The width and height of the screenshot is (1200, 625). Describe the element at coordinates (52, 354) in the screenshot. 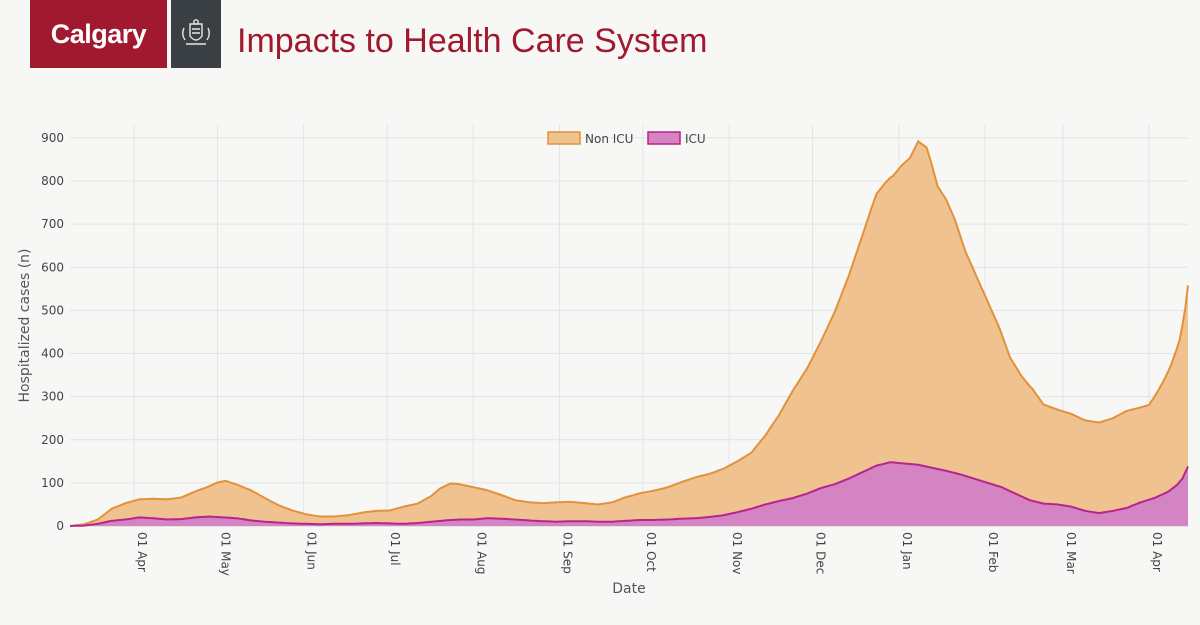

I see `y-tick-label: 400` at that location.